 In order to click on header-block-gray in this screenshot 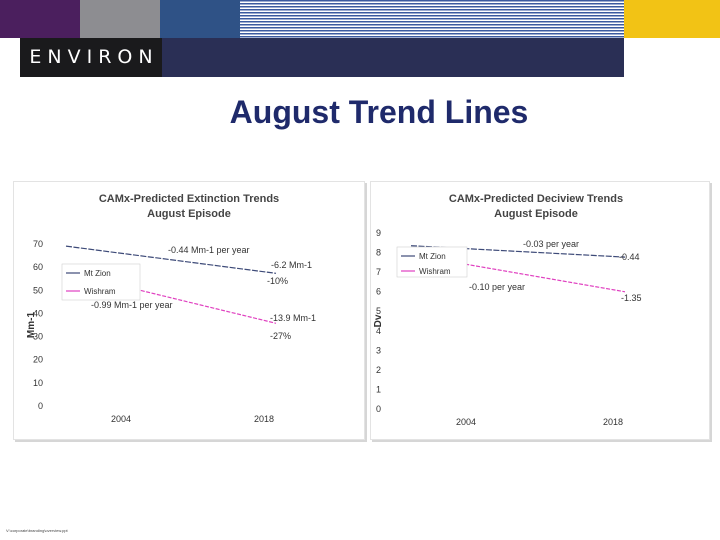, I will do `click(120, 19)`.